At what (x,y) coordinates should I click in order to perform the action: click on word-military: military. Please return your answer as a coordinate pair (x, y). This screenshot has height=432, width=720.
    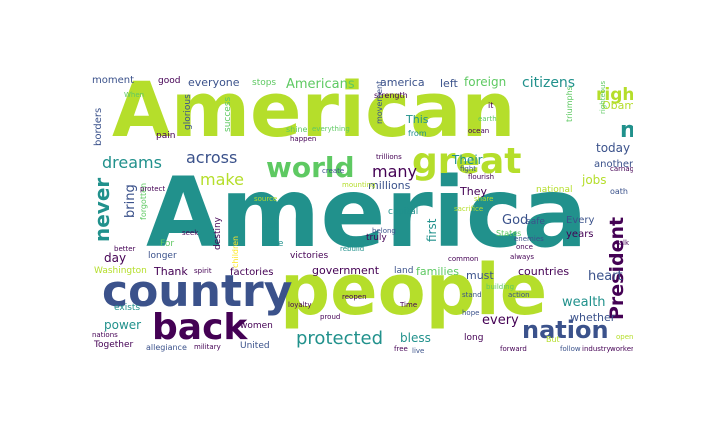
    Looking at the image, I should click on (207, 347).